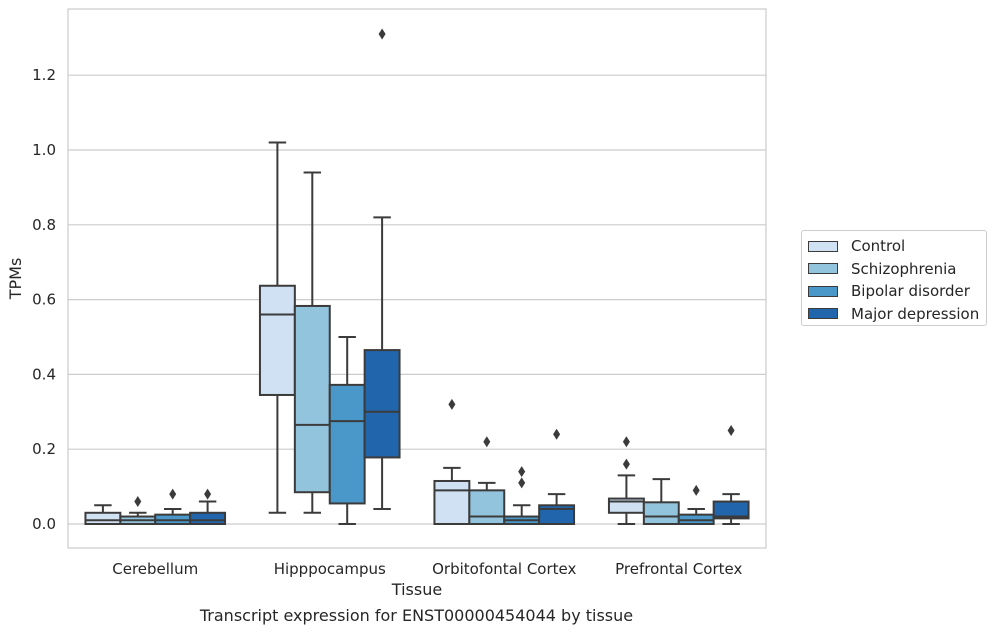 This screenshot has height=638, width=997. I want to click on legend-label: Control, so click(878, 246).